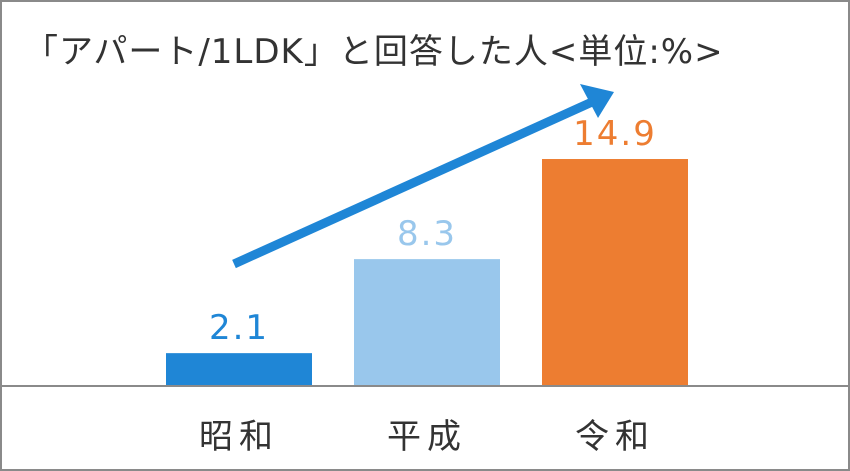  Describe the element at coordinates (239, 328) in the screenshot. I see `data-label-0: 2.1` at that location.